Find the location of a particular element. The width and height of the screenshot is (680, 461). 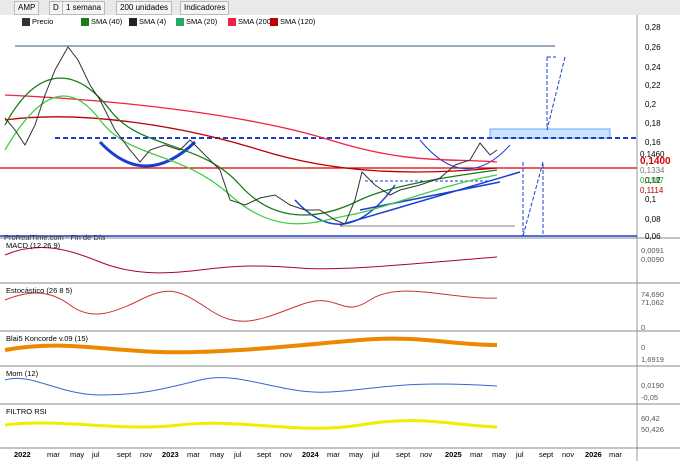

price-tag: 0,1460 is located at coordinates (652, 154).